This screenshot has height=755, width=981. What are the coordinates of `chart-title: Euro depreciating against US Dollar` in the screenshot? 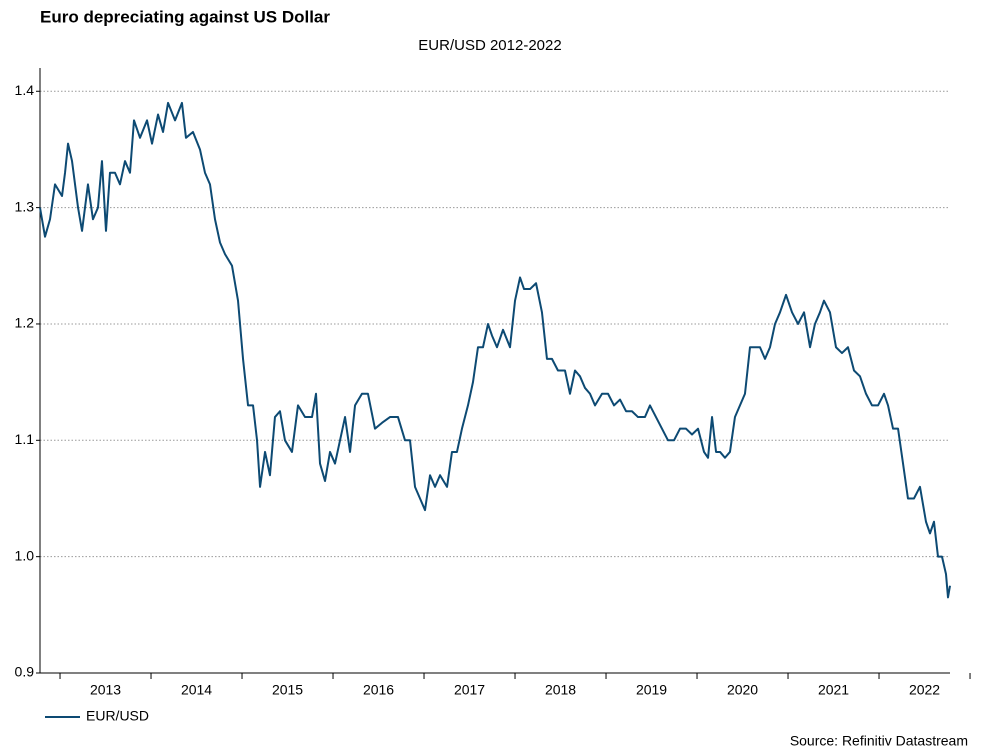 It's located at (185, 16).